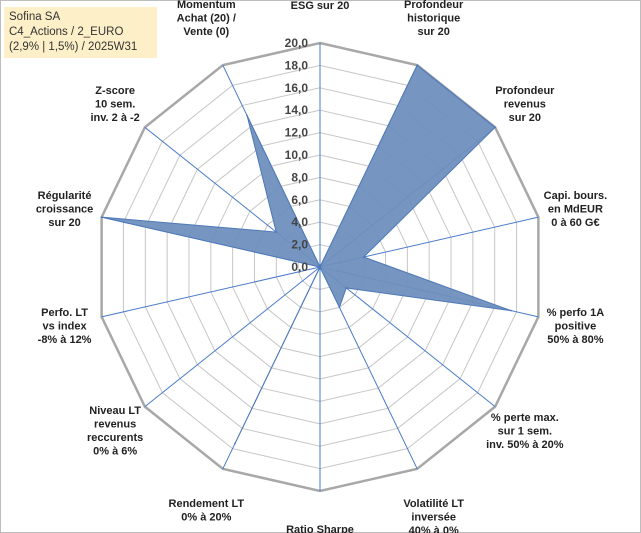 The image size is (641, 533). I want to click on axis-label-4: Capi. bours. en MdEUR 0 à 60 G€, so click(576, 209).